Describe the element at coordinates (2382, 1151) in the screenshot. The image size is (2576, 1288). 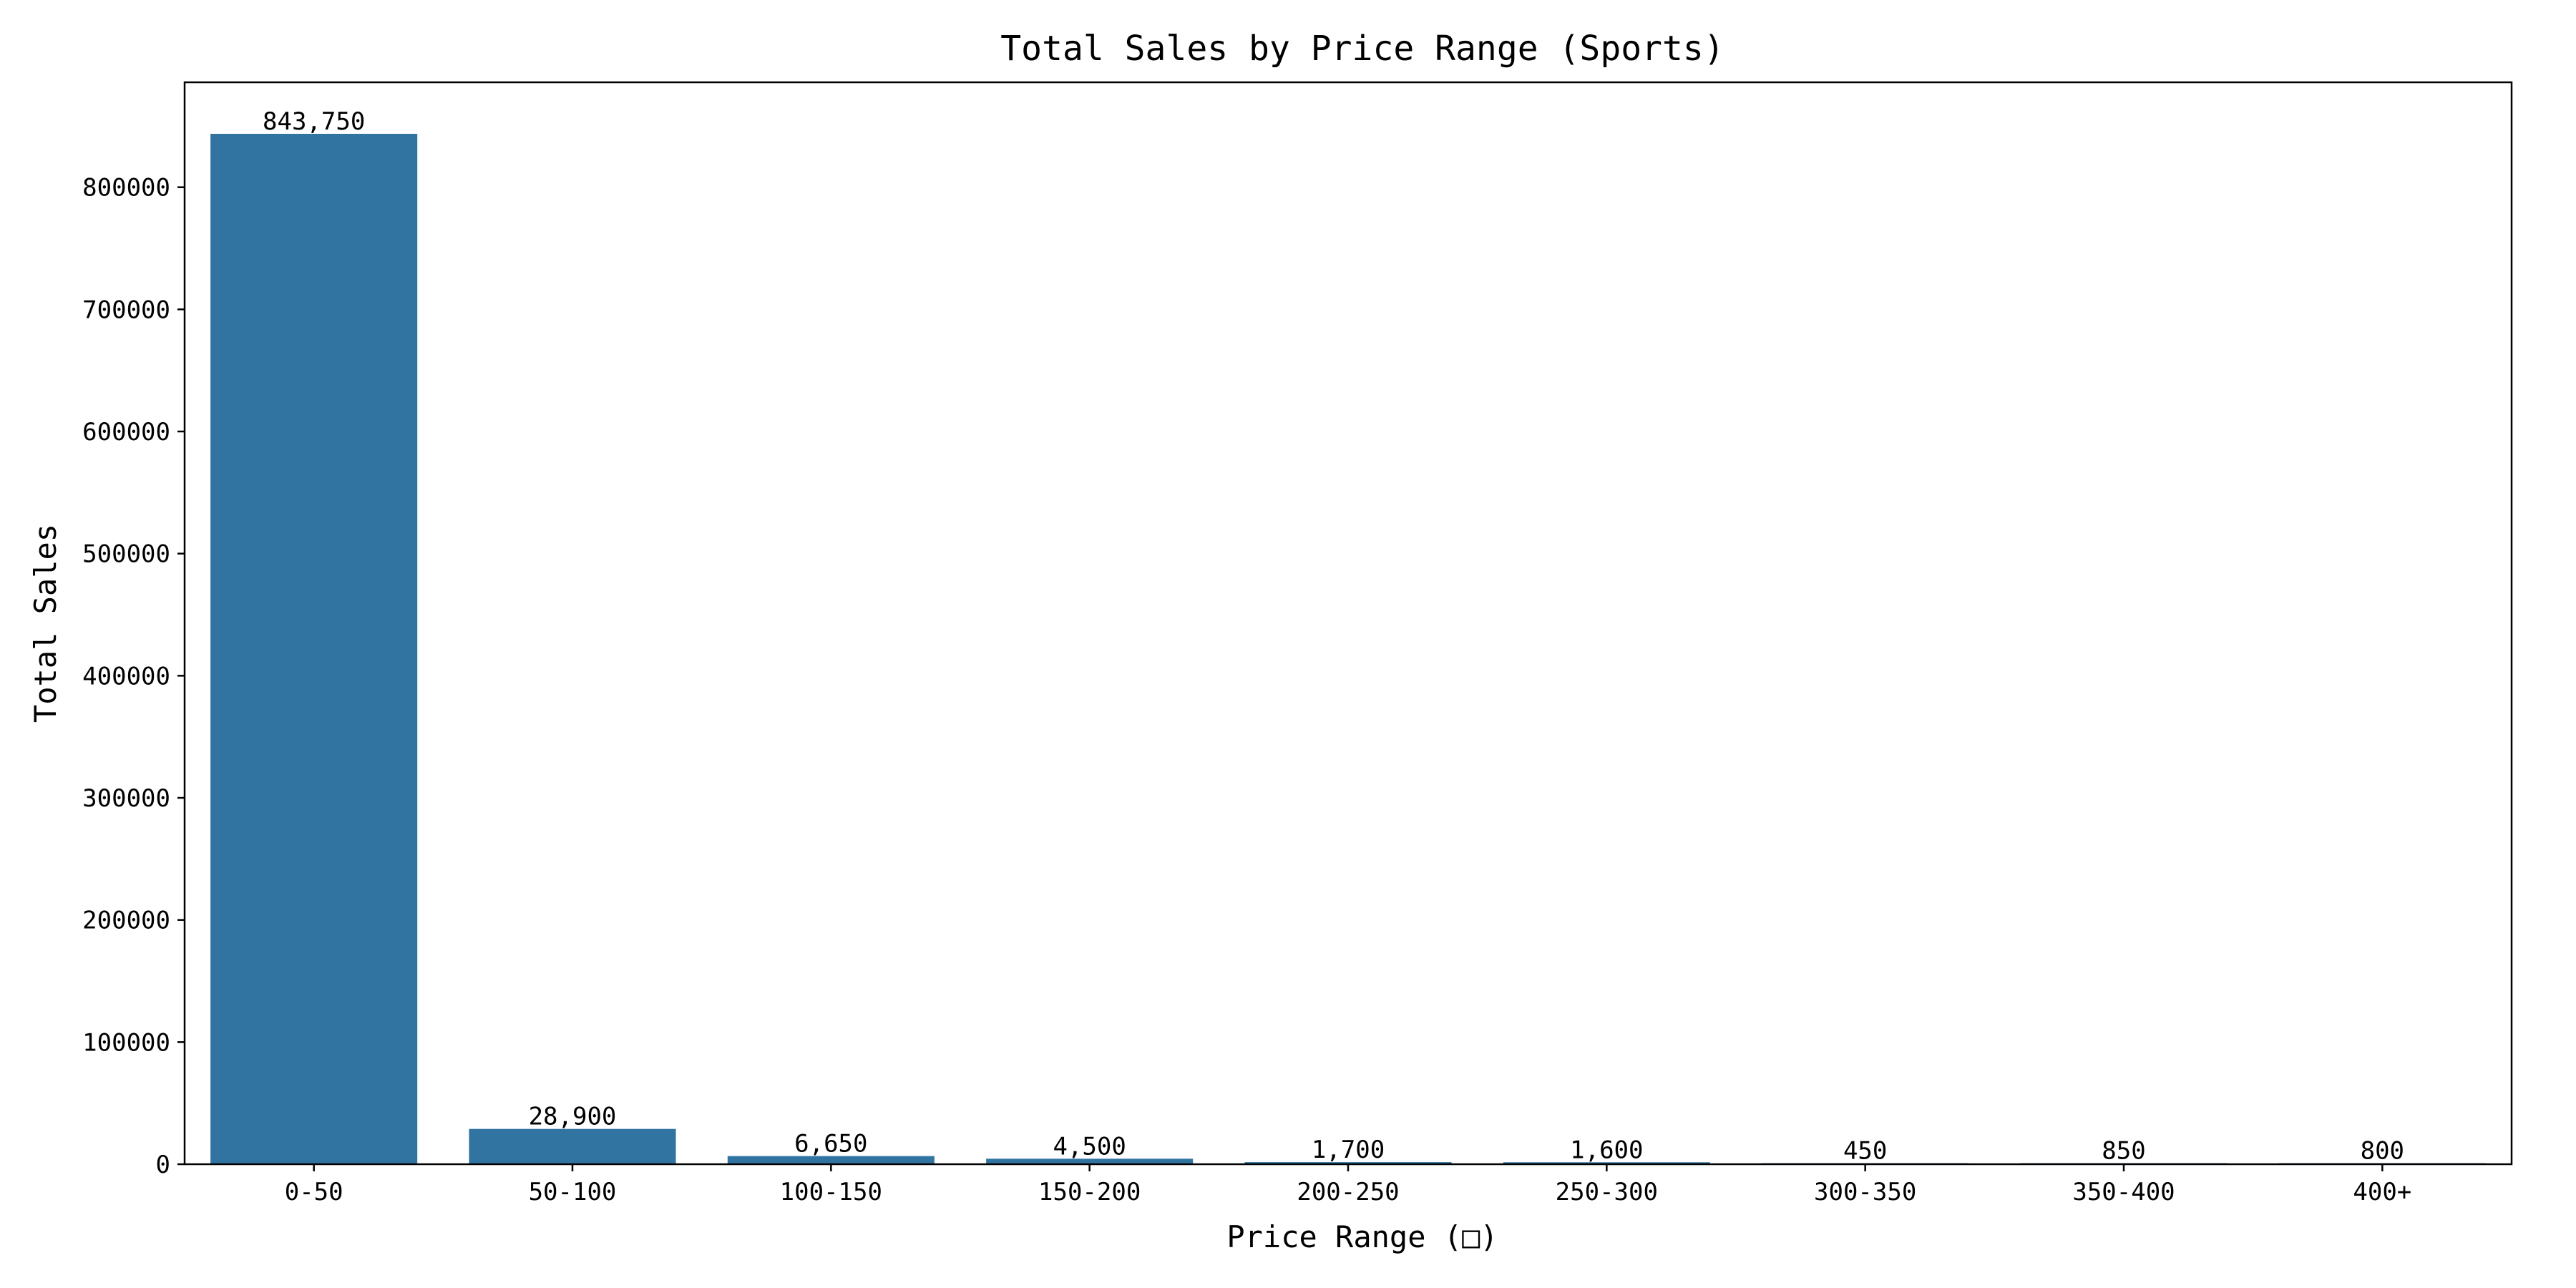
I see `data-label-400+: 800` at that location.